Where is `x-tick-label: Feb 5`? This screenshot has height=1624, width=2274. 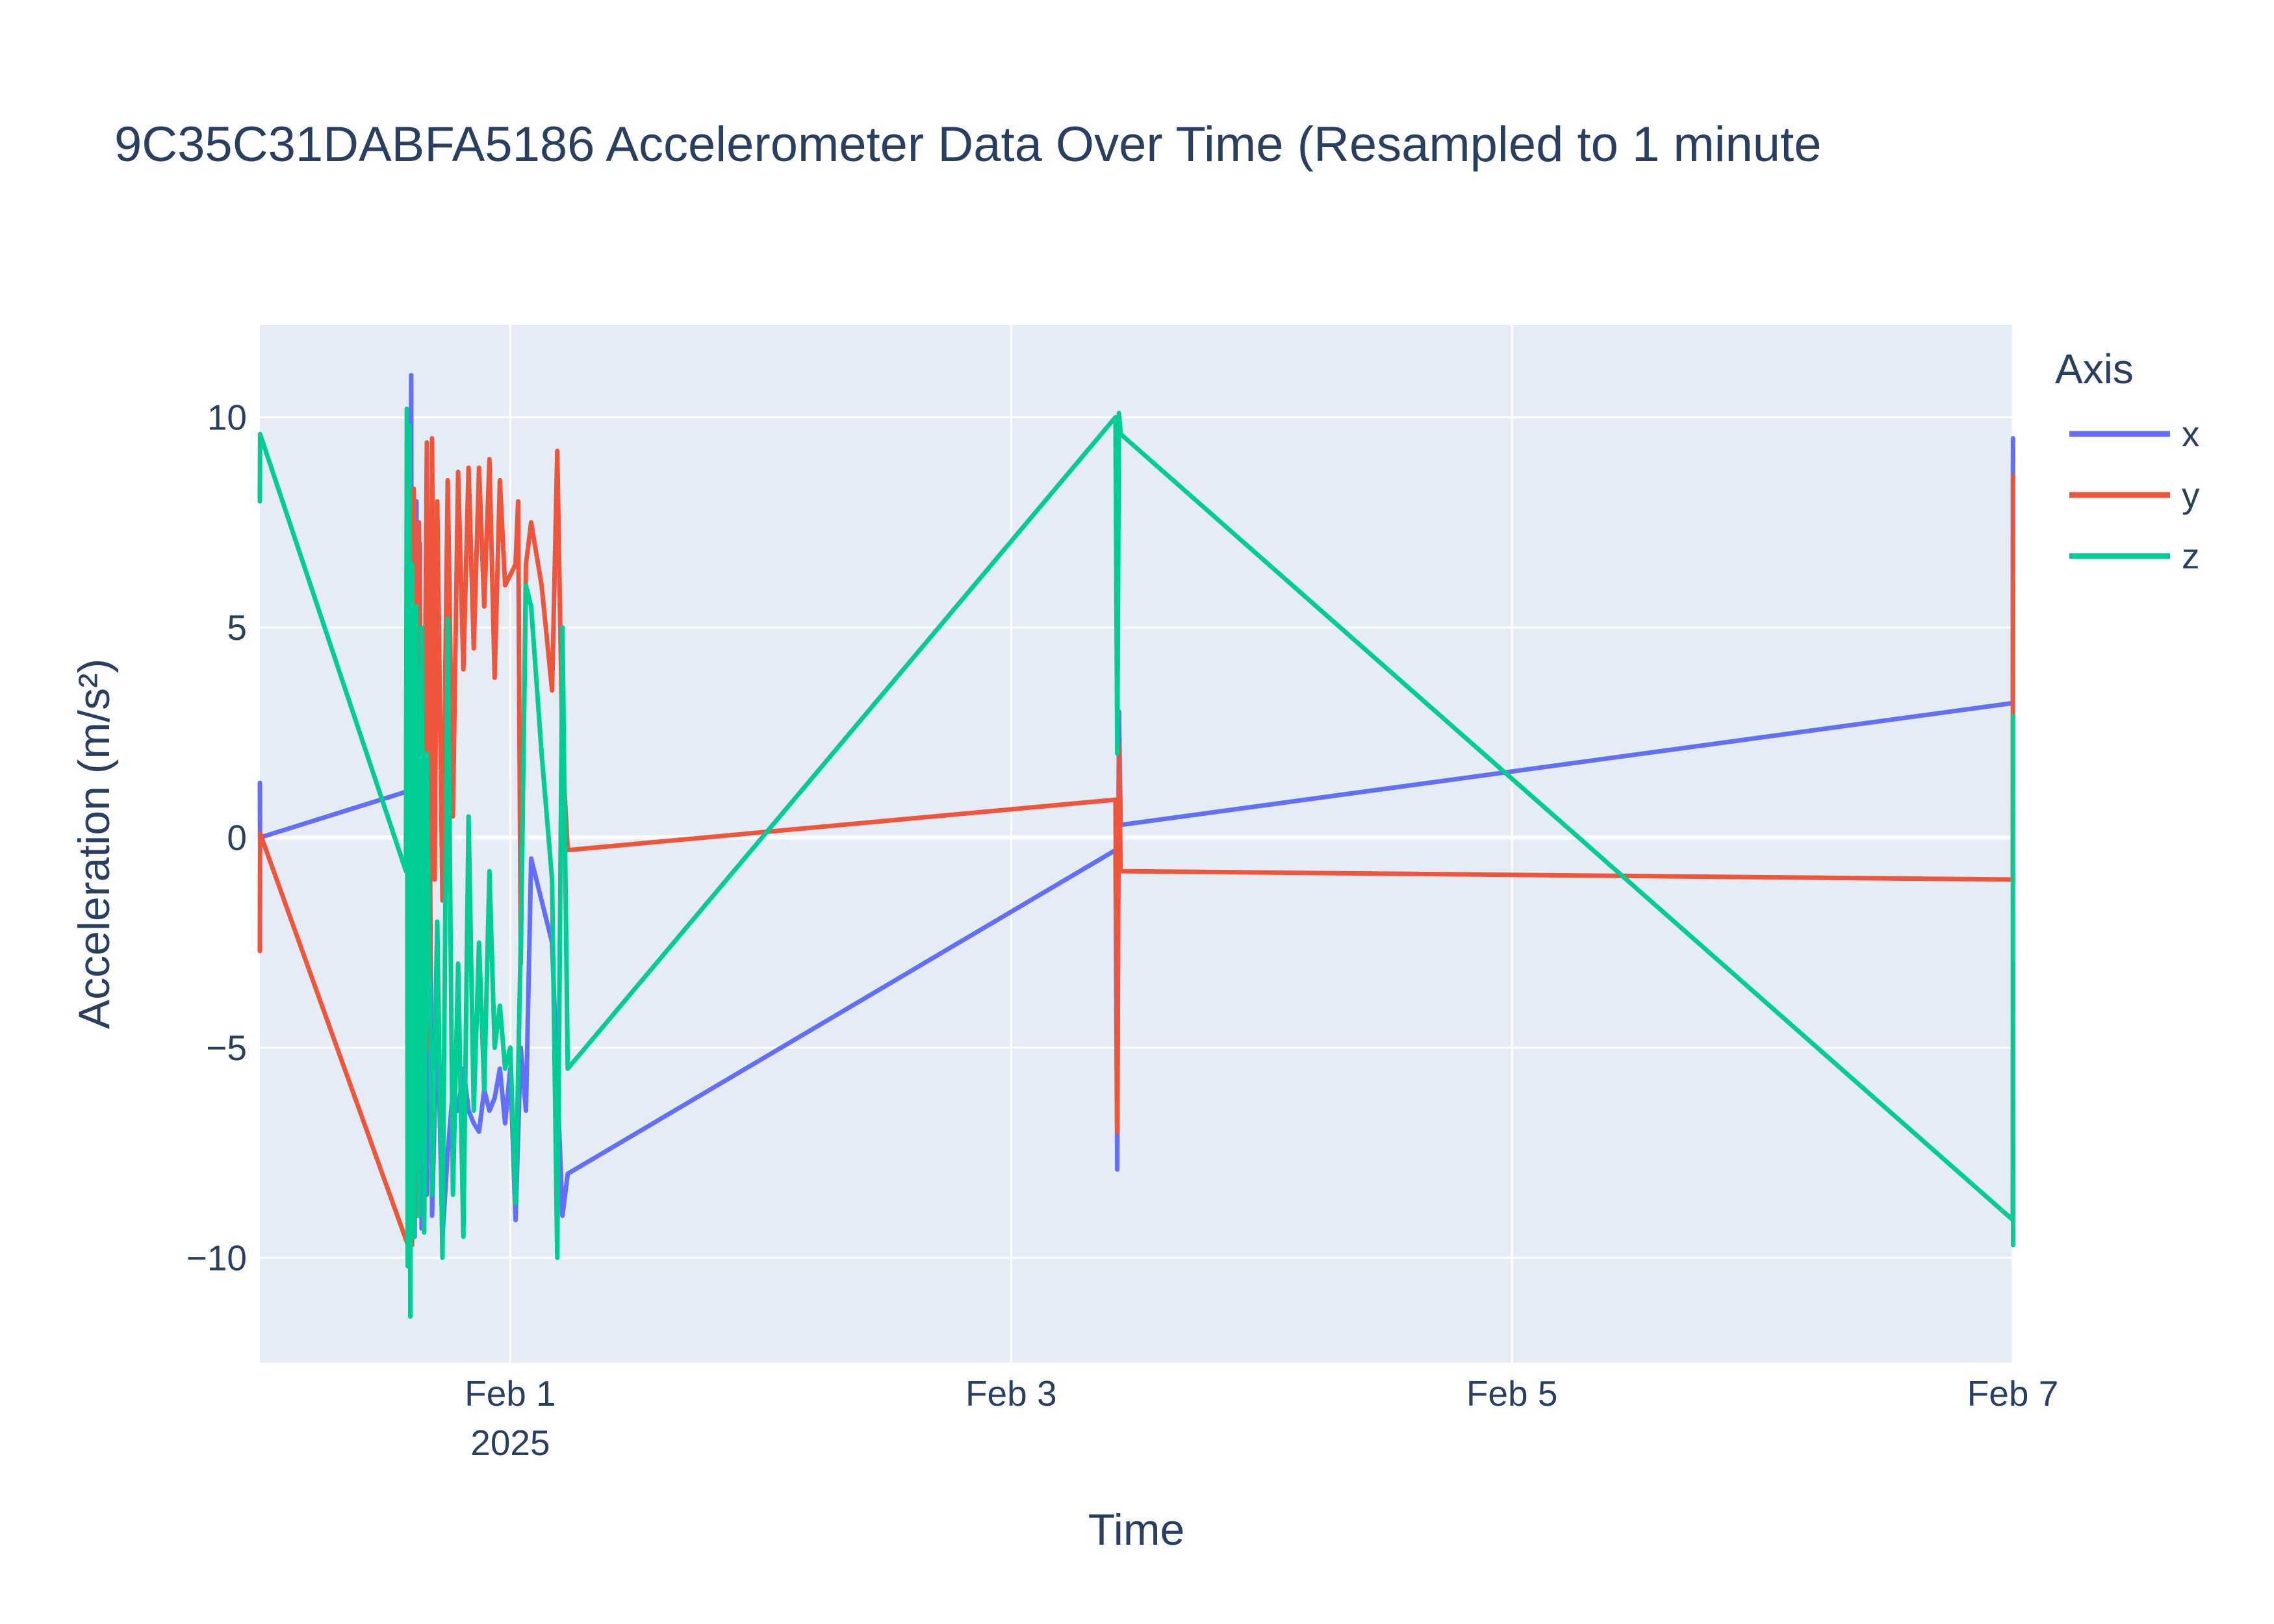
x-tick-label: Feb 5 is located at coordinates (1512, 1393).